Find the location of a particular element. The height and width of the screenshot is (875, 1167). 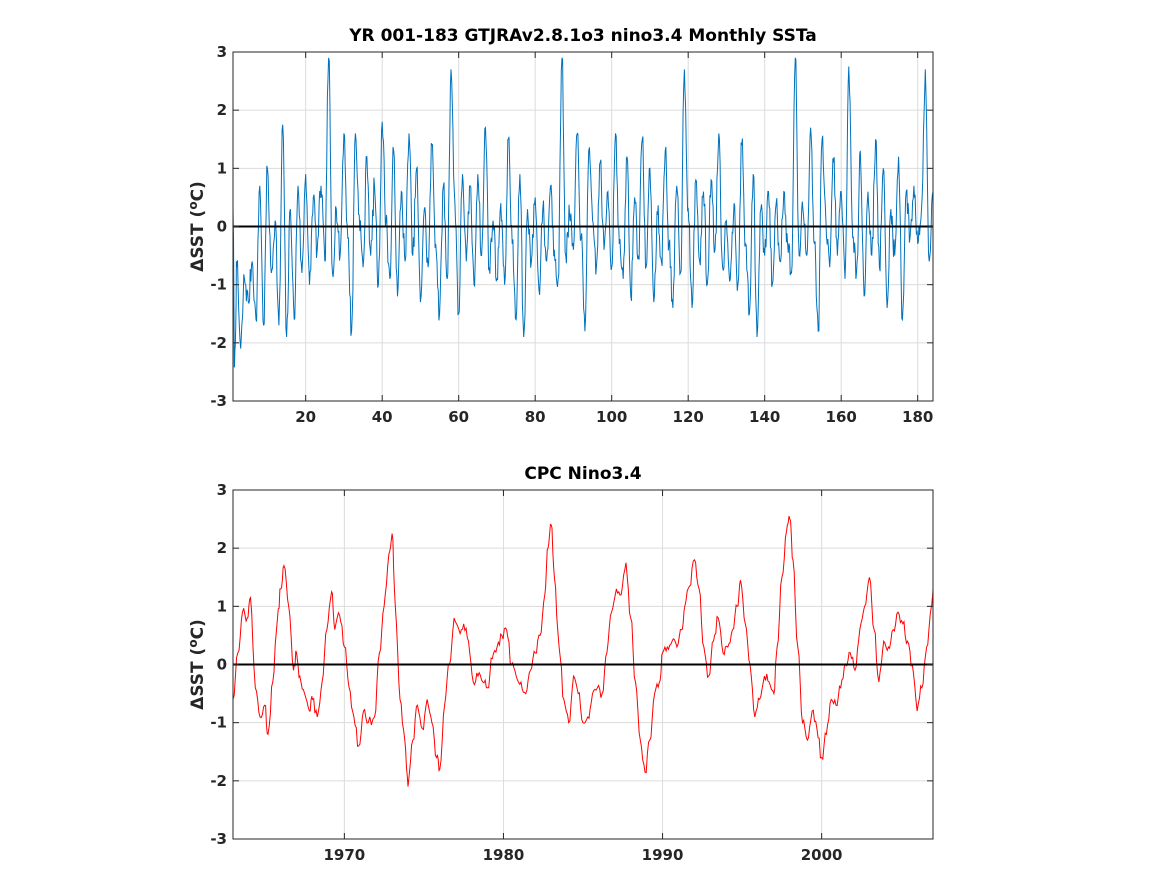

top-y-axis-label-suffix: C) is located at coordinates (198, 191).